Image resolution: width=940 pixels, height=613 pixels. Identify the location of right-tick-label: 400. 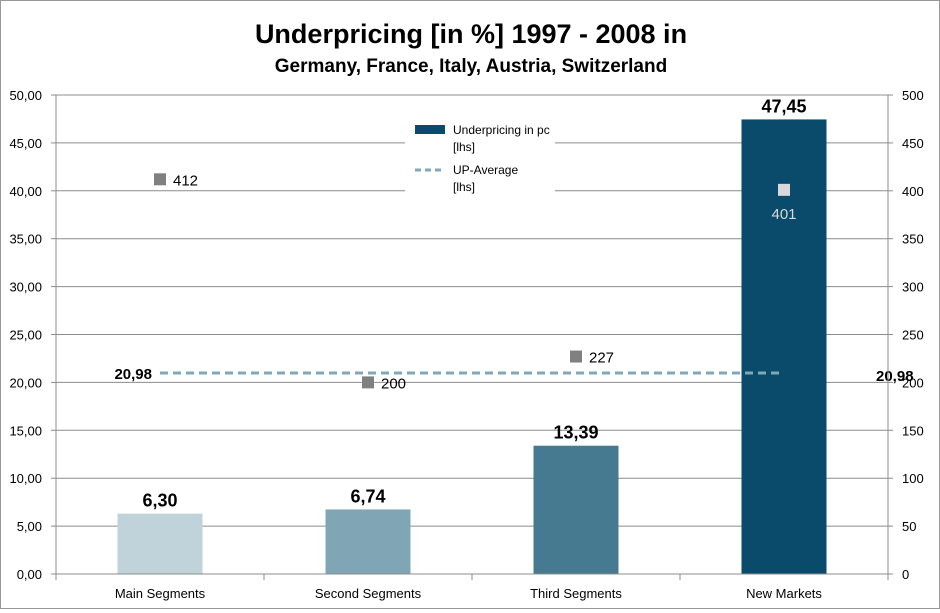
(913, 191).